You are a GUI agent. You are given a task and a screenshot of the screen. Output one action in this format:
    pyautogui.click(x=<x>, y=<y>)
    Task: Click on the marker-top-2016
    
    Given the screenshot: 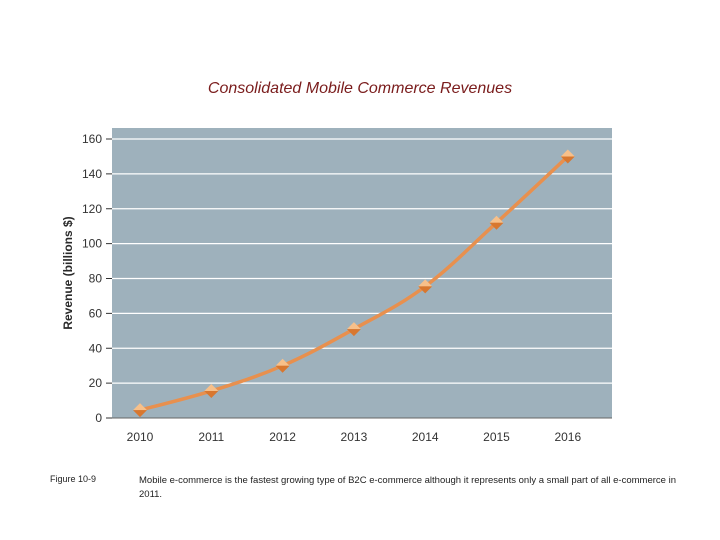 What is the action you would take?
    pyautogui.click(x=567, y=153)
    